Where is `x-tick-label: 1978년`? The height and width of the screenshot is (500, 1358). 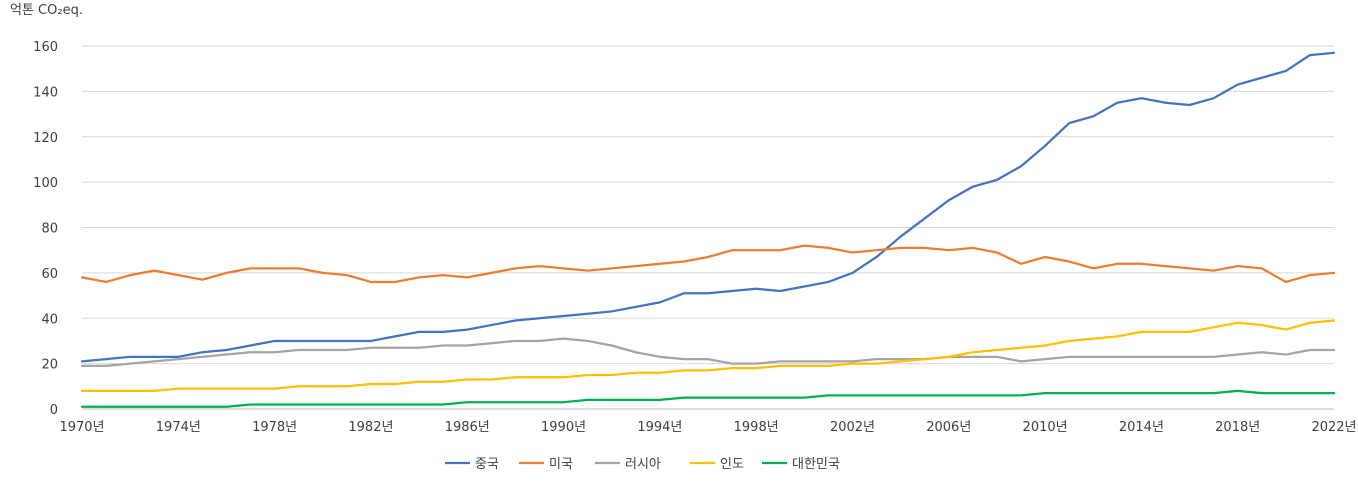
x-tick-label: 1978년 is located at coordinates (274, 427).